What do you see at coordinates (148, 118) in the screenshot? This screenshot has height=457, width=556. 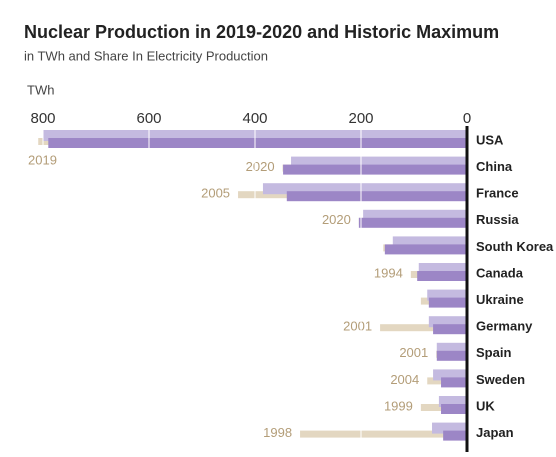 I see `x-tick-label: 600` at bounding box center [148, 118].